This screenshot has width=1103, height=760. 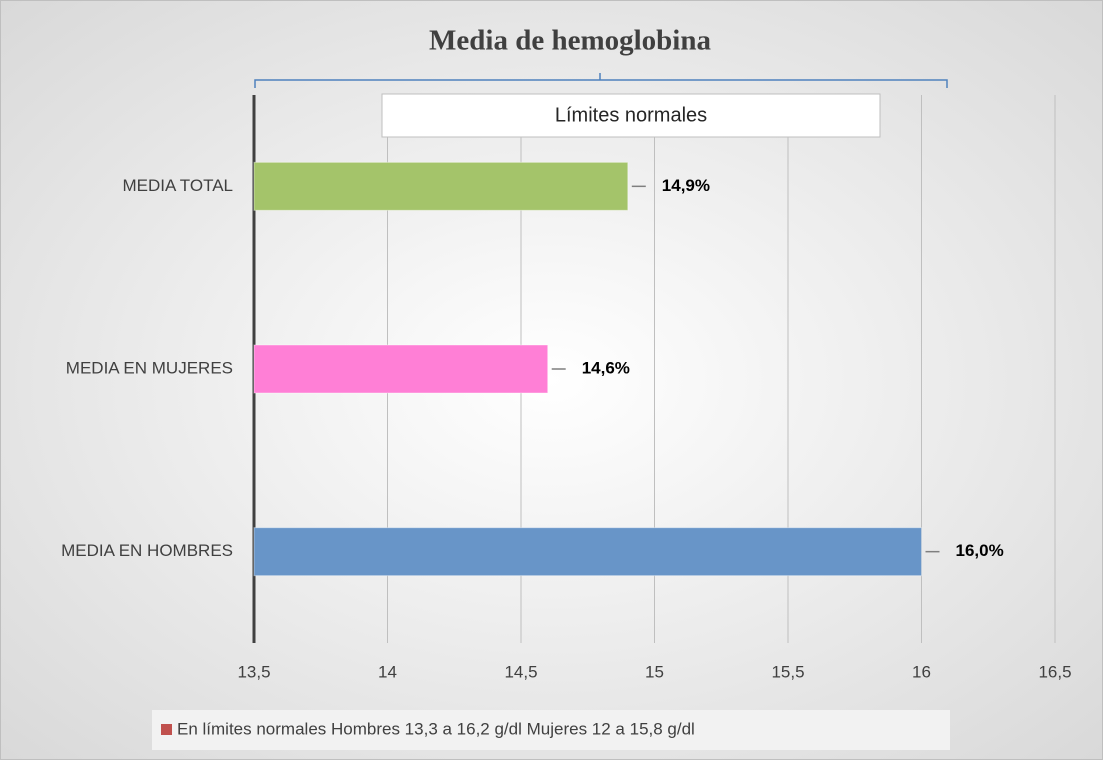 I want to click on x-tick-label: 16, so click(x=921, y=671).